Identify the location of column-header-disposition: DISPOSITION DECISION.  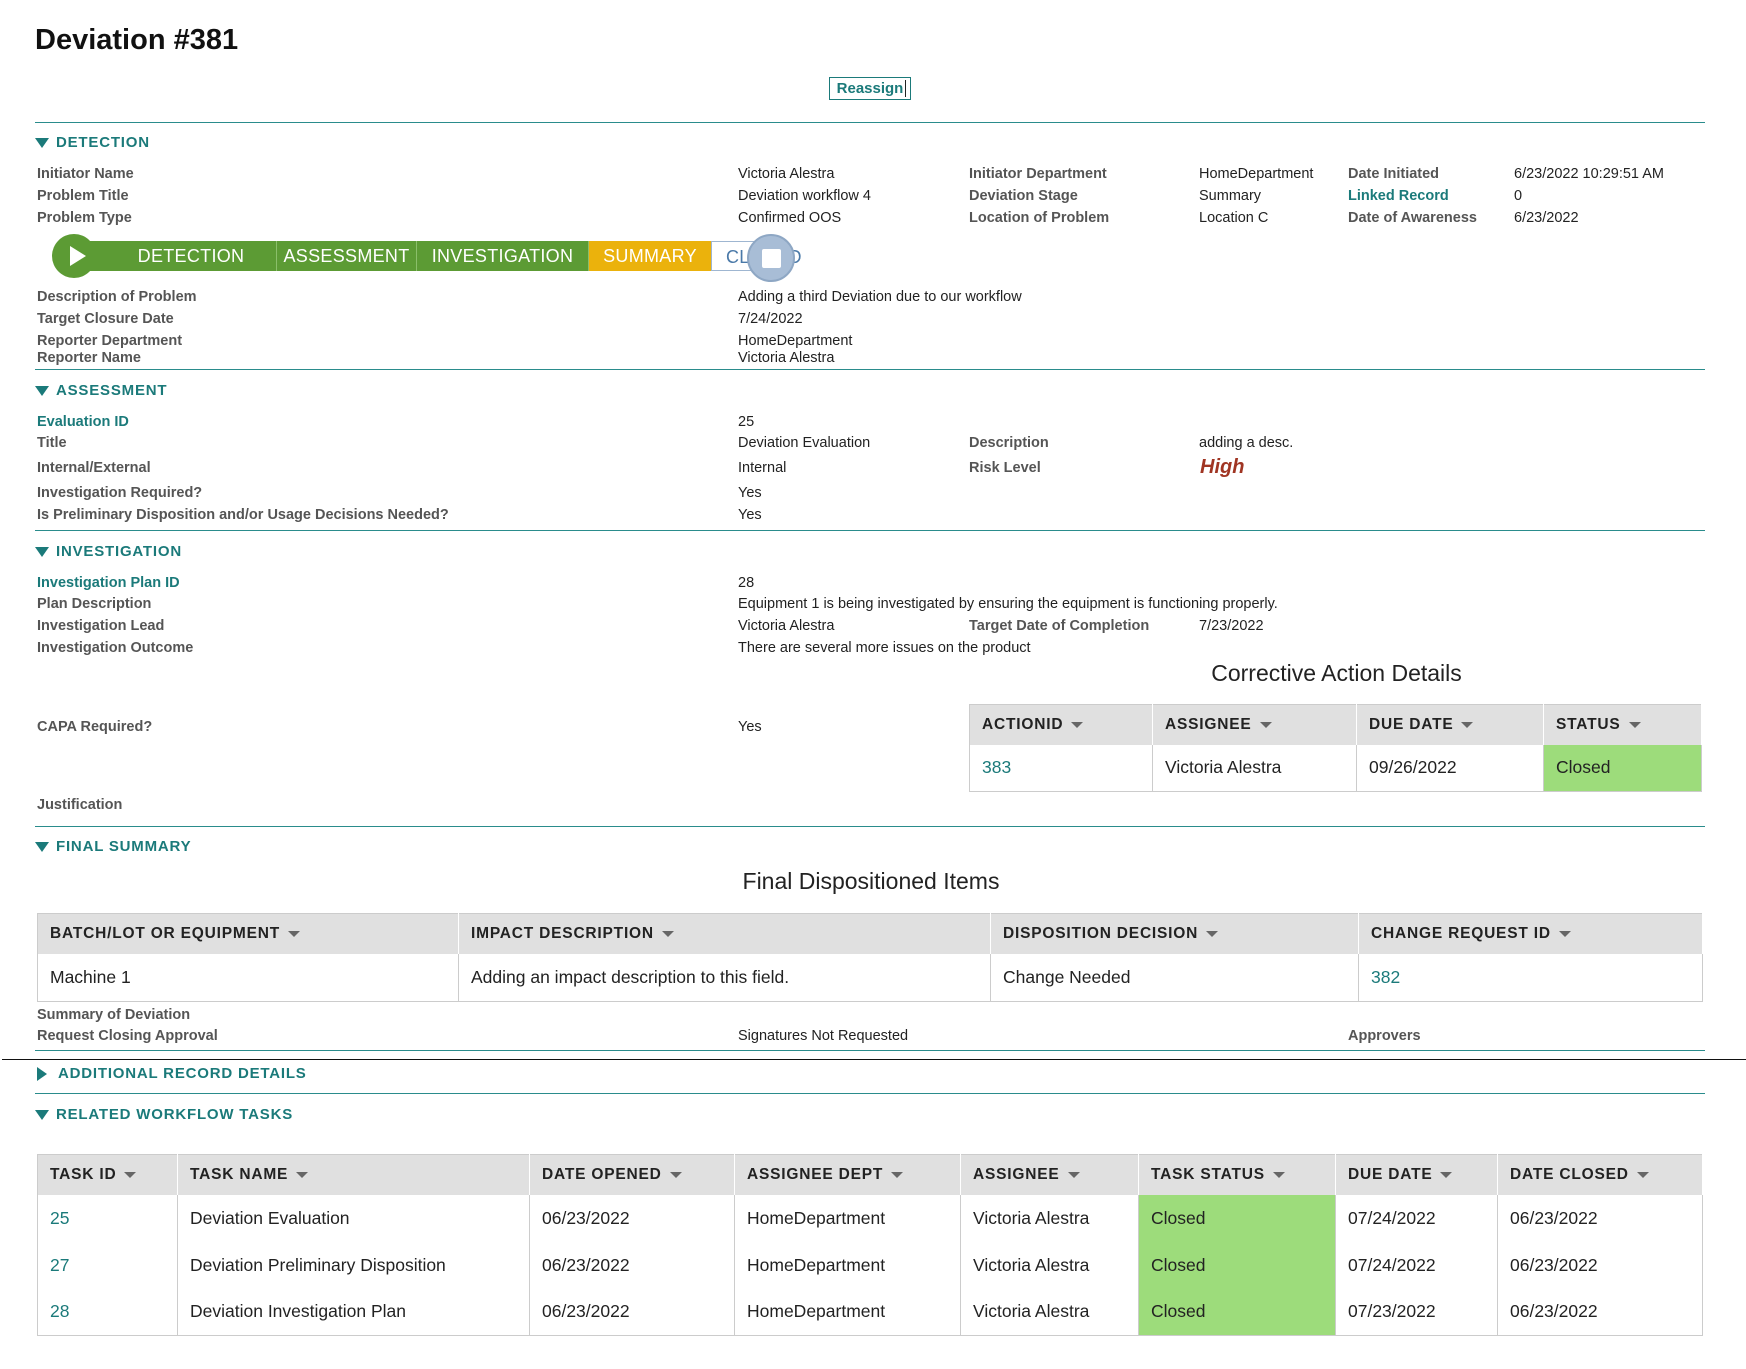
(1174, 933).